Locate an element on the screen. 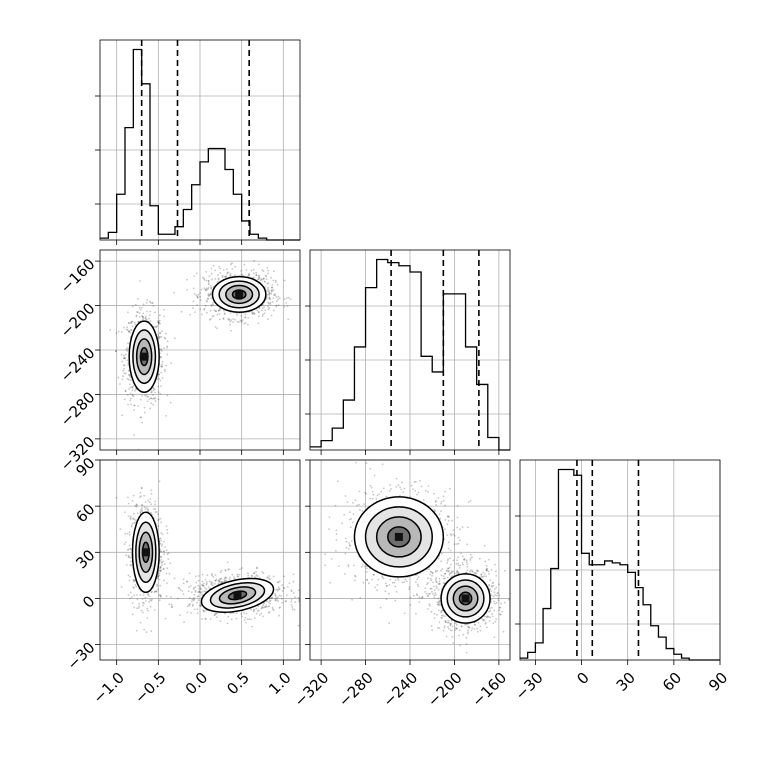 Image resolution: width=760 pixels, height=760 pixels. density-x_vs_z-ytick-label-0: −30 is located at coordinates (80, 655).